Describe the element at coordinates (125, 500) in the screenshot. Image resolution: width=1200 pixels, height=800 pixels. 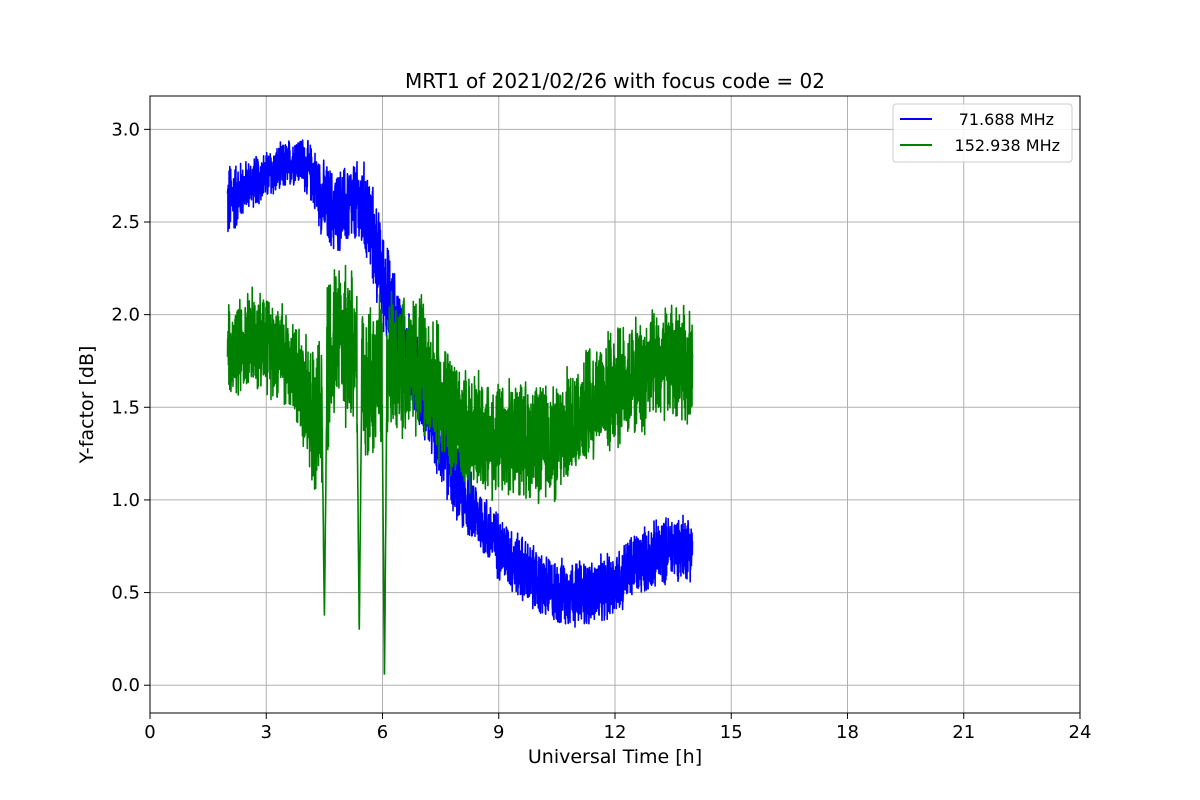
I see `y-tick-label: 1.0` at that location.